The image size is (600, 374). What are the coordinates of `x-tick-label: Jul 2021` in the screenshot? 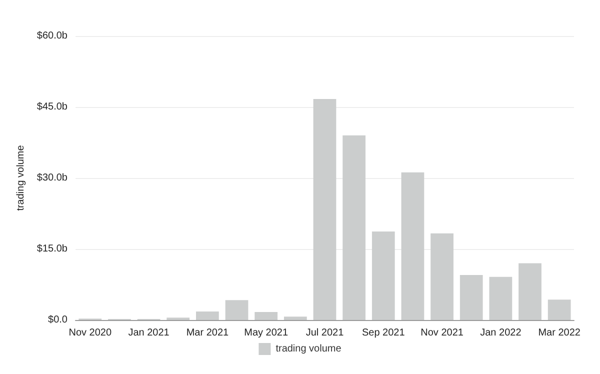 It's located at (325, 333).